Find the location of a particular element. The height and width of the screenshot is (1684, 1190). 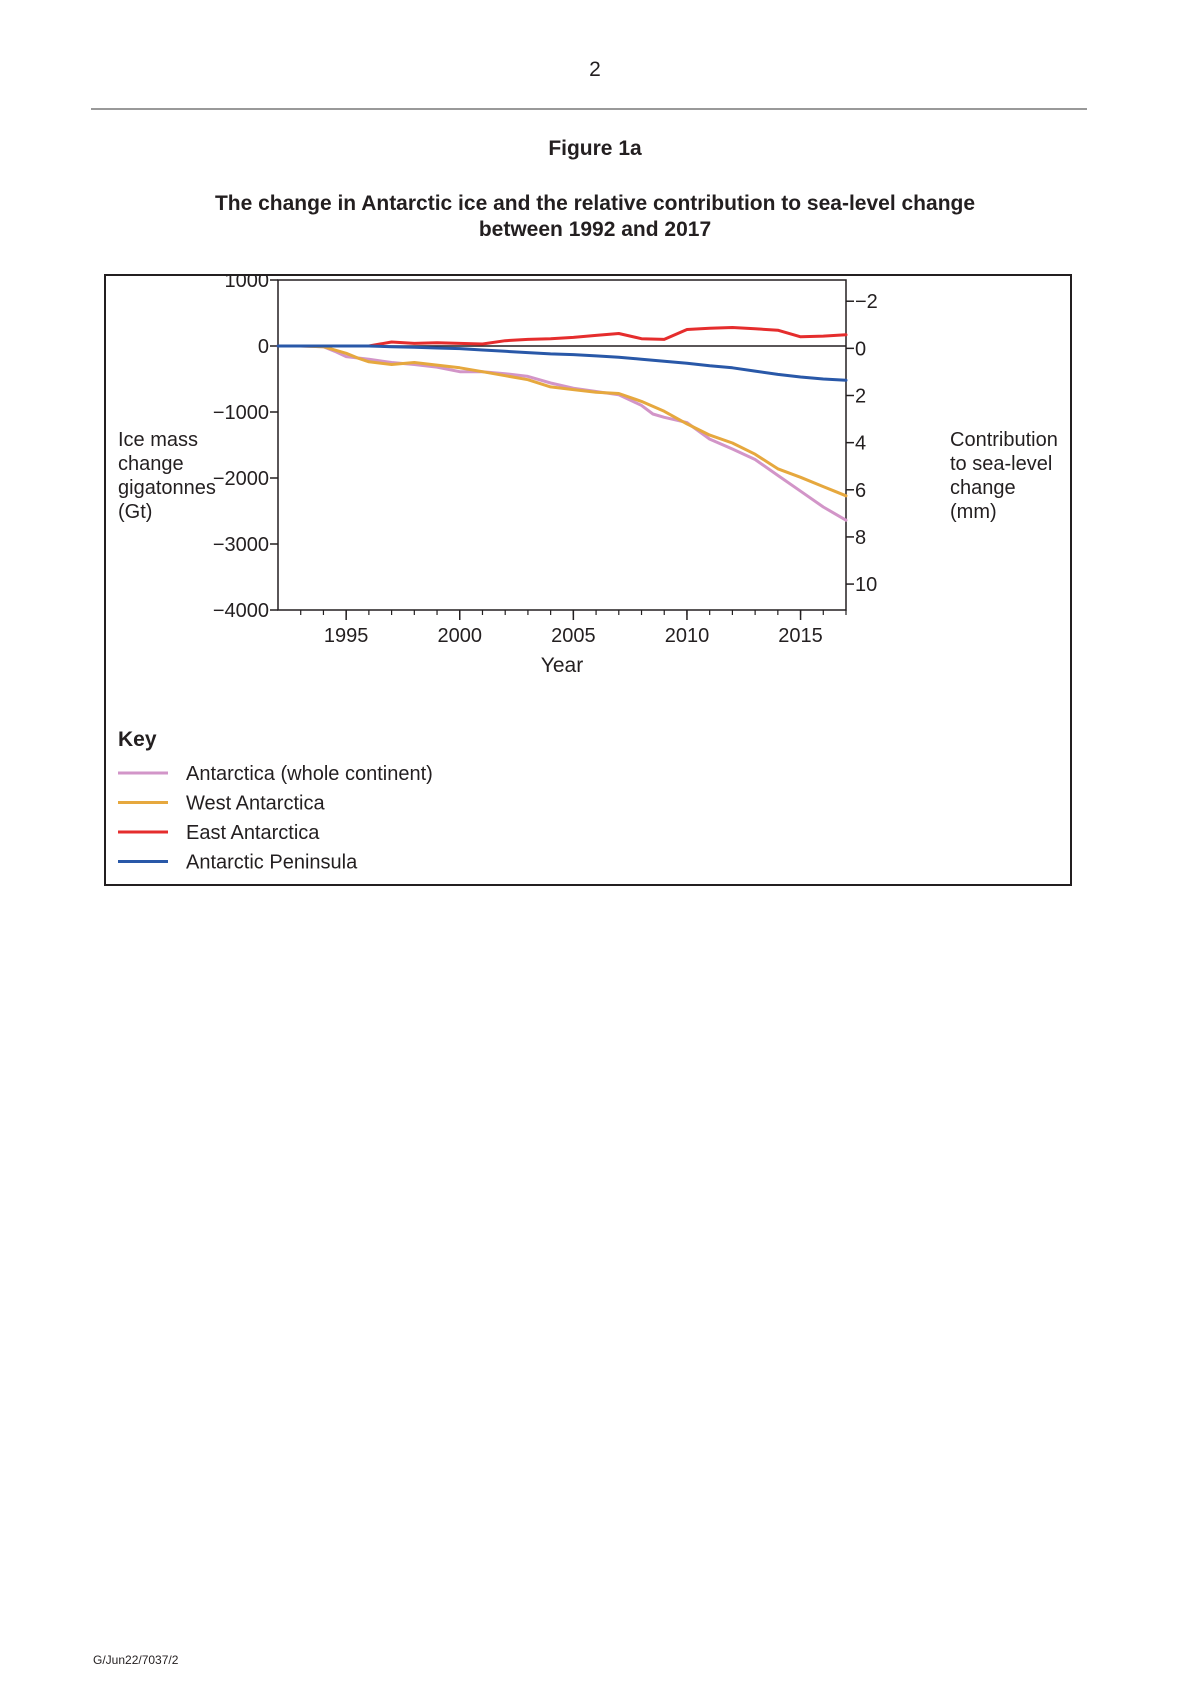

y2-axis-label-line: Contribution is located at coordinates (1004, 440).